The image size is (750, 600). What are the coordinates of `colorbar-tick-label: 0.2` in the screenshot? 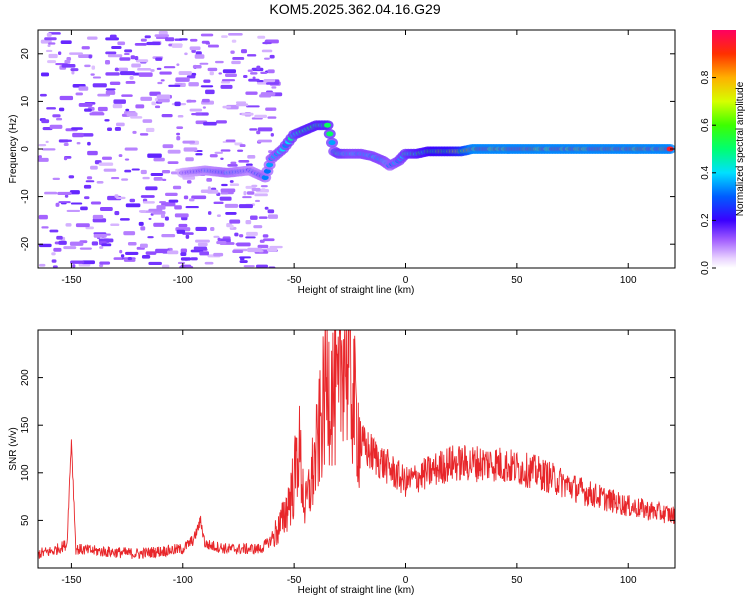 It's located at (705, 220).